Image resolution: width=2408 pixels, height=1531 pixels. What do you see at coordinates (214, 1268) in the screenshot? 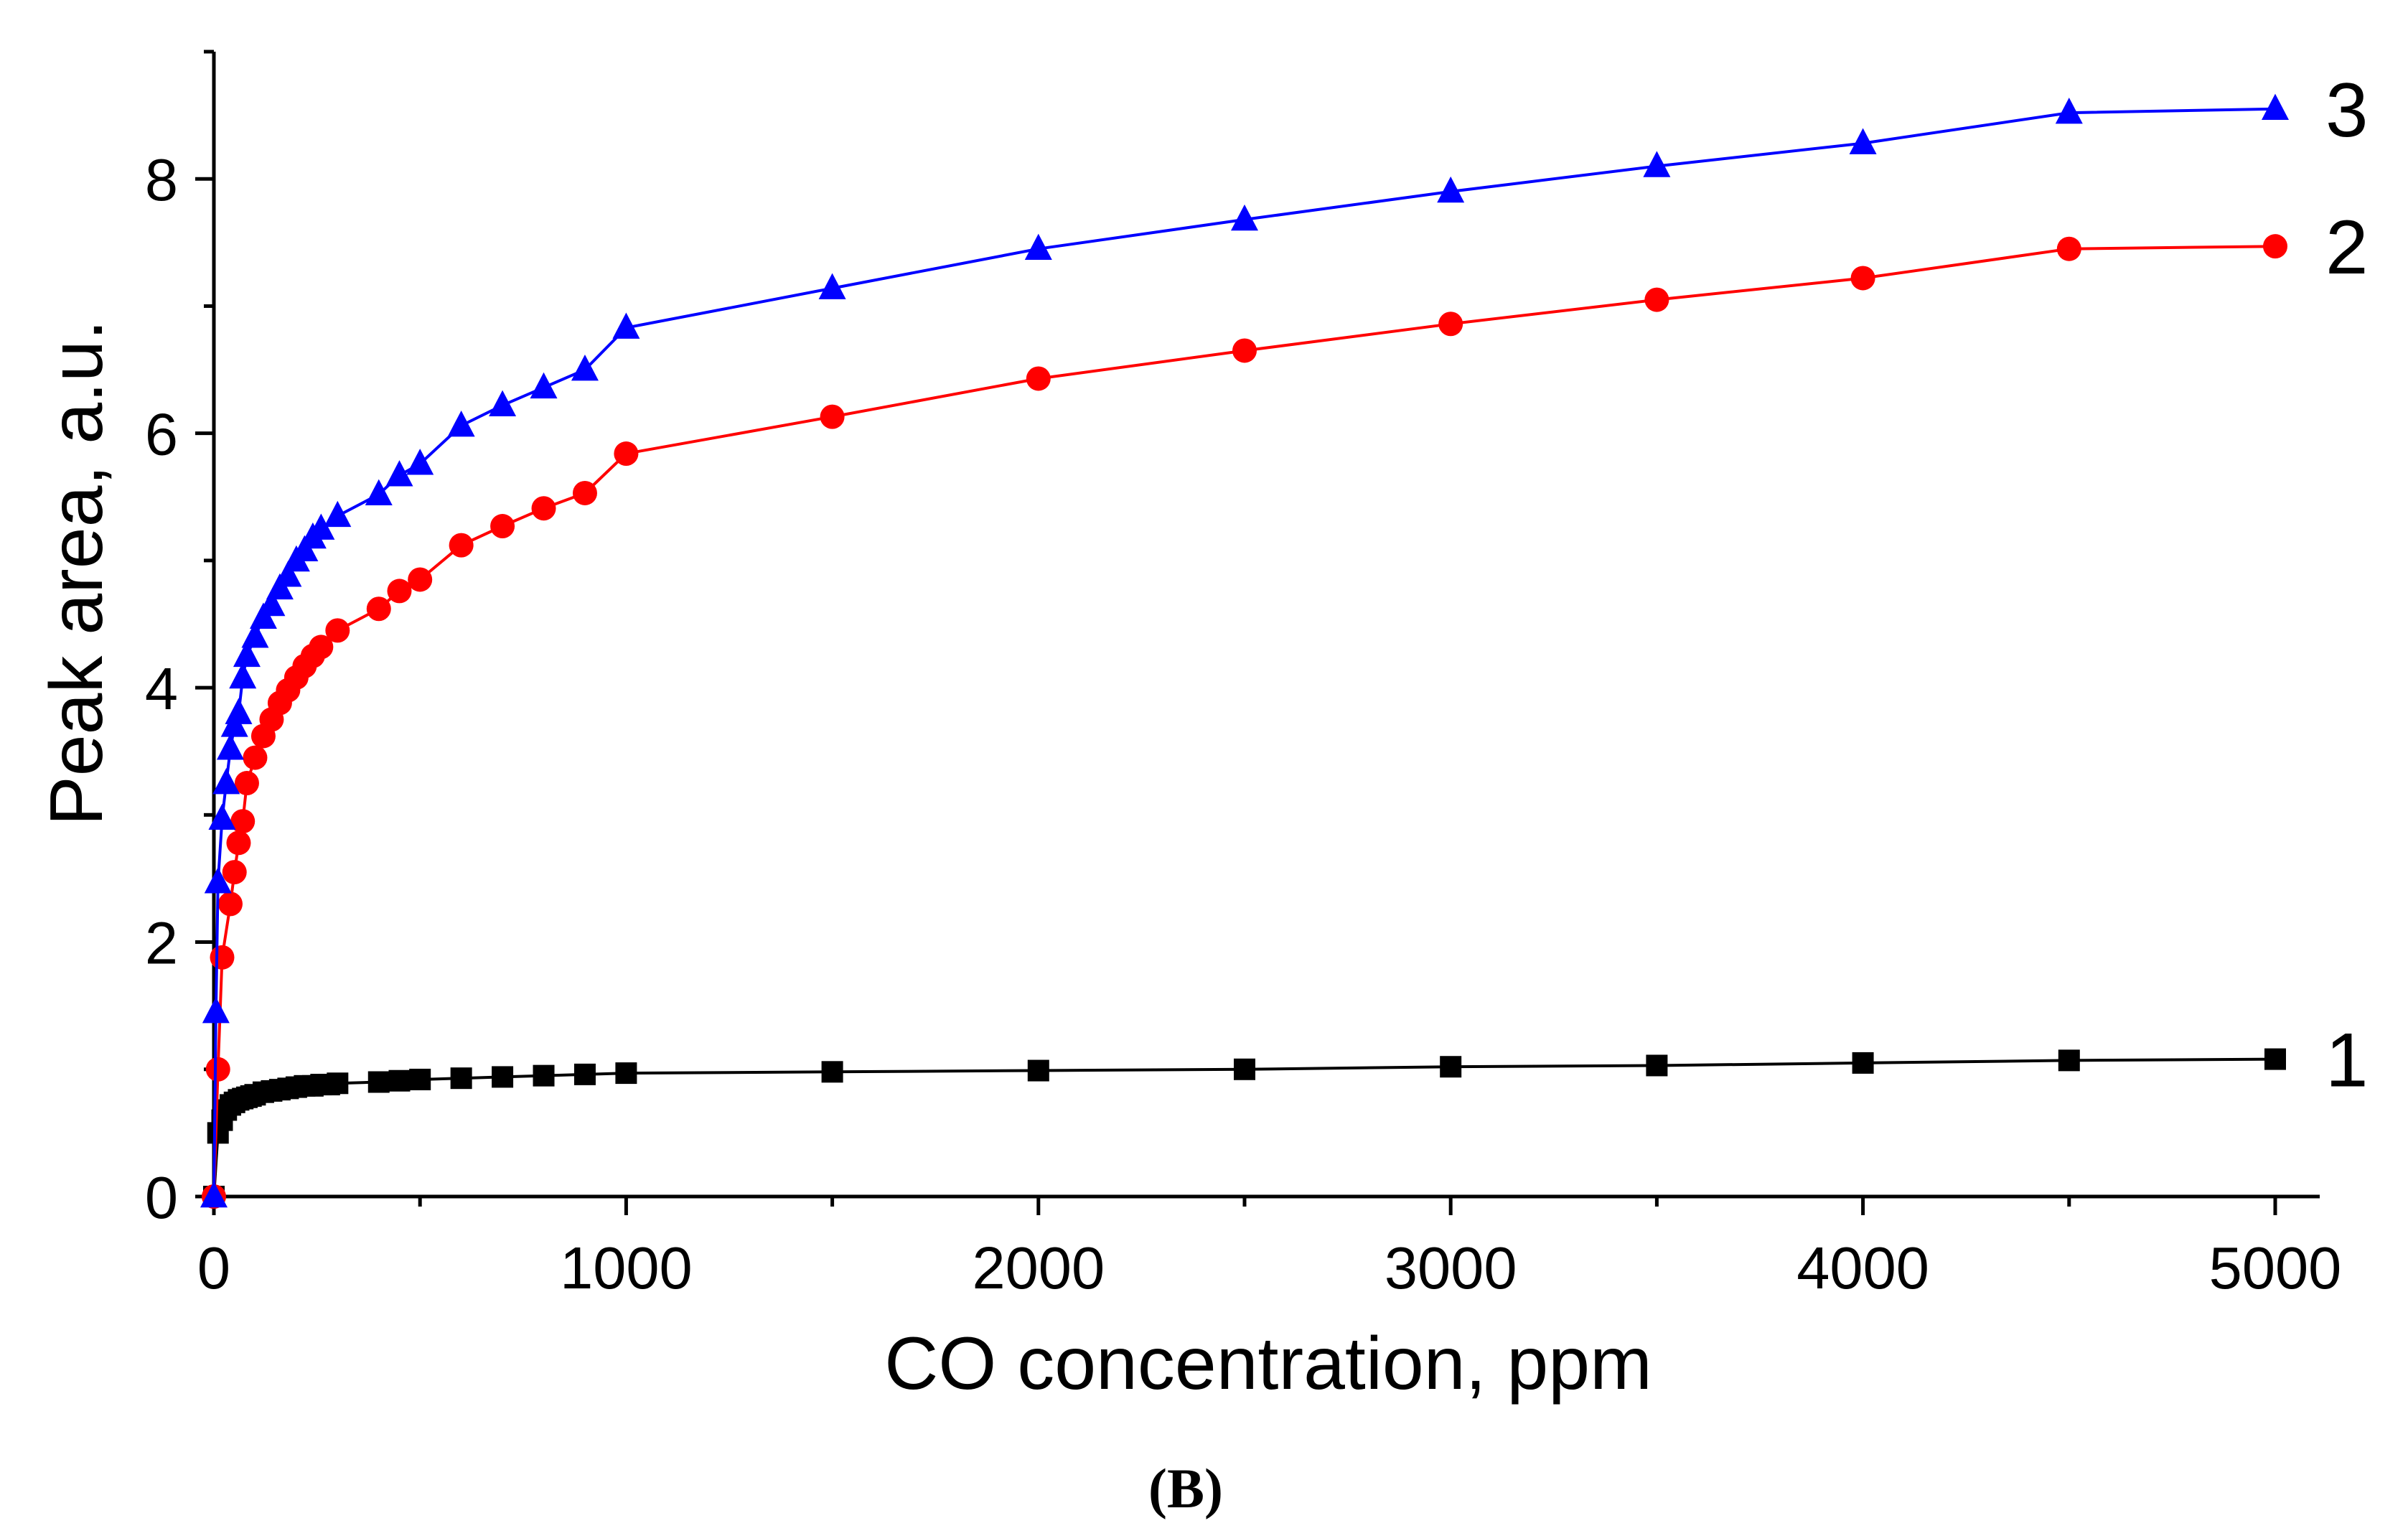
I see `x-tick-label: 0` at bounding box center [214, 1268].